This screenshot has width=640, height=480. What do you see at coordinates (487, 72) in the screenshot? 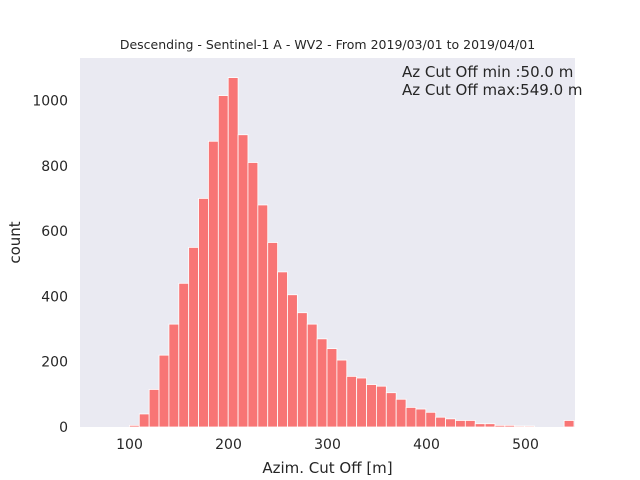
I see `annotation-min-cutoff: Az Cut Off min :50.0 m` at bounding box center [487, 72].